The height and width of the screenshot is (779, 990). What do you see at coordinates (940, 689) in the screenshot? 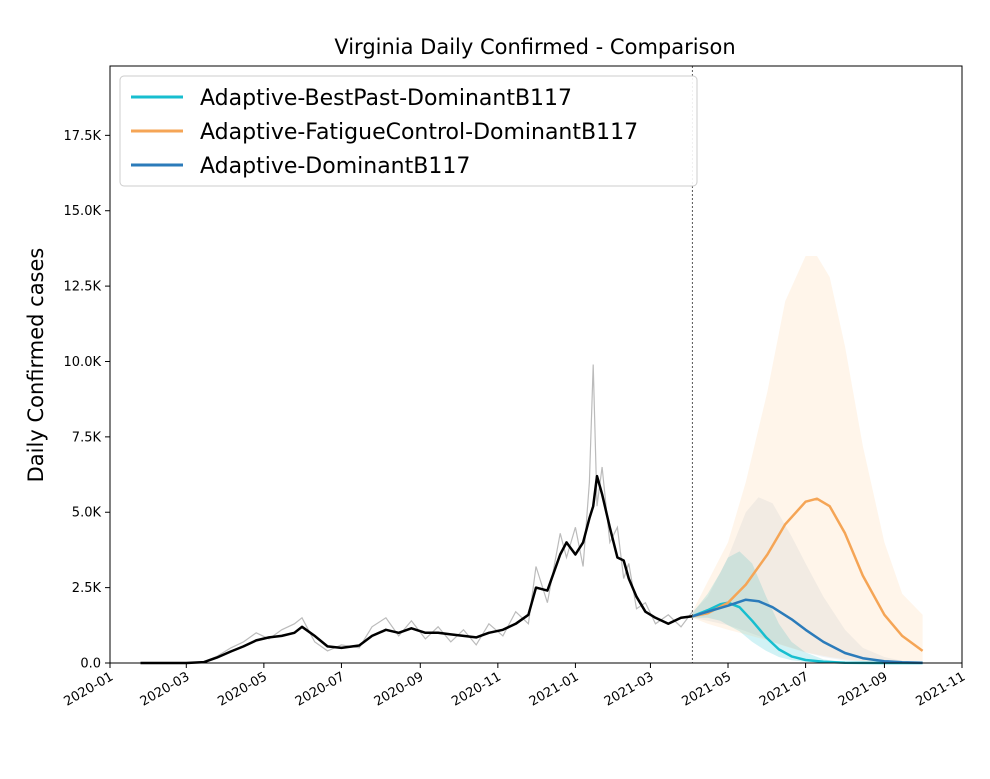
I see `x-tick-label: 2021-11` at bounding box center [940, 689].